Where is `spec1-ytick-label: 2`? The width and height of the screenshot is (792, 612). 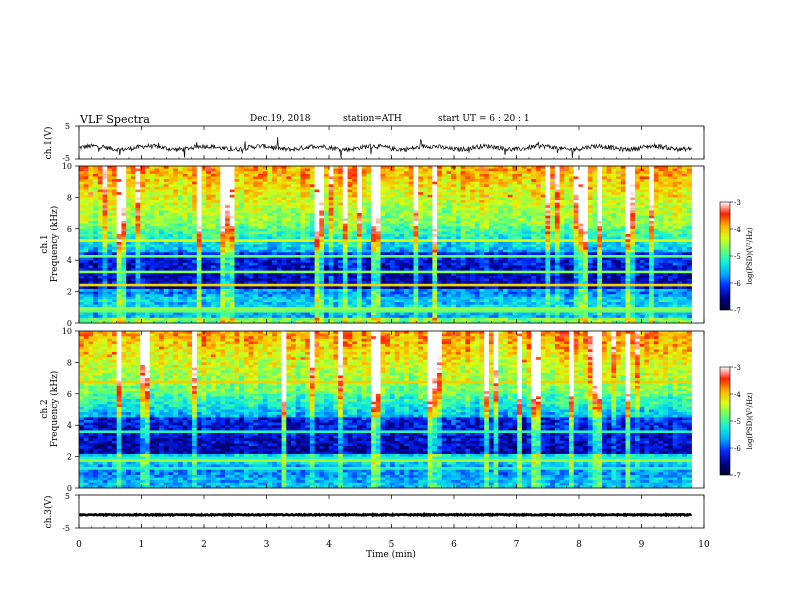
spec1-ytick-label: 2 is located at coordinates (69, 292).